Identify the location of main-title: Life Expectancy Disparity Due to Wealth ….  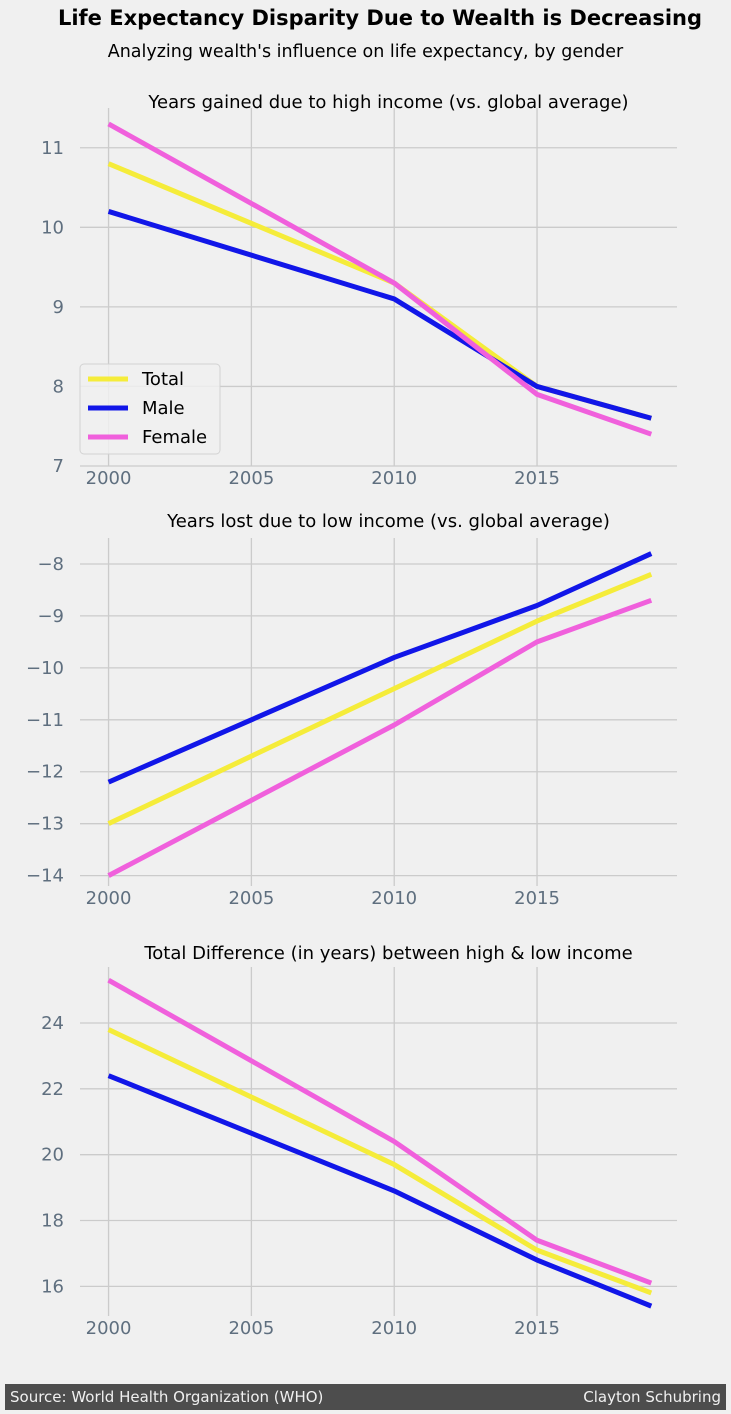
(380, 18).